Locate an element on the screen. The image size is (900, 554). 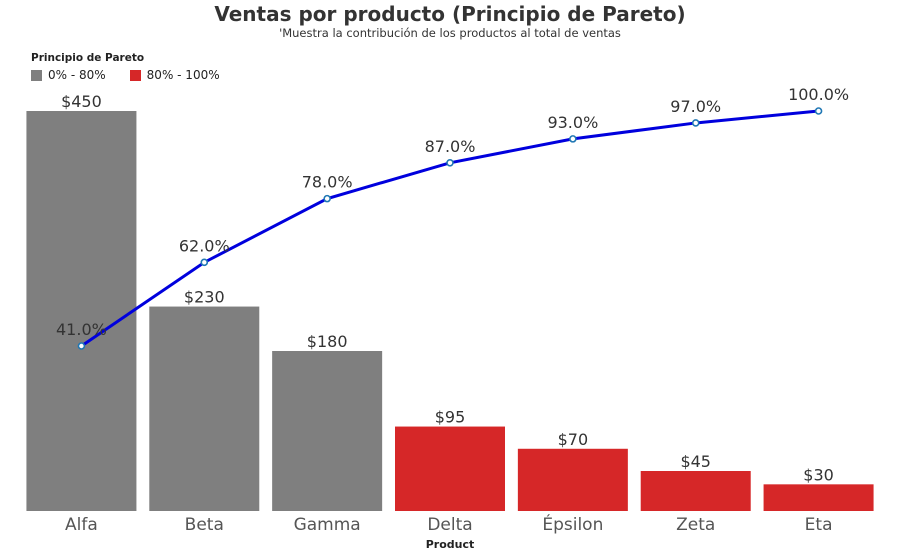
x-axis-title: Product is located at coordinates (450, 544).